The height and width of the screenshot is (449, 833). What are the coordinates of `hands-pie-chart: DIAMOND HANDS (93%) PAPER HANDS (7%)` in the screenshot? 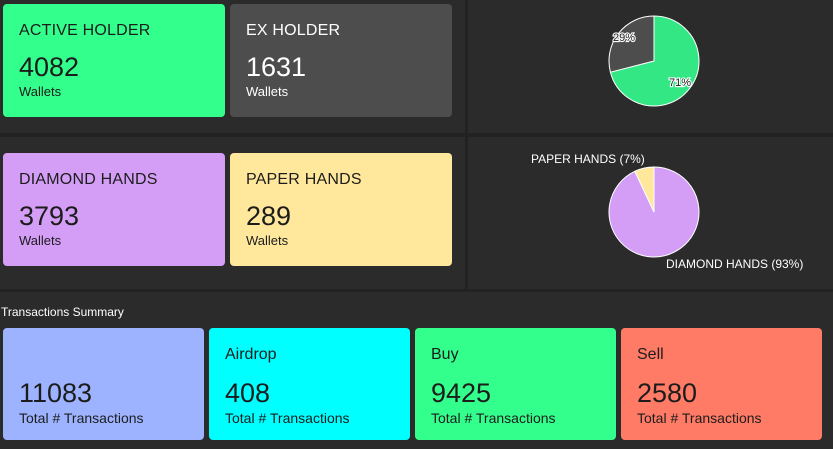 It's located at (667, 211).